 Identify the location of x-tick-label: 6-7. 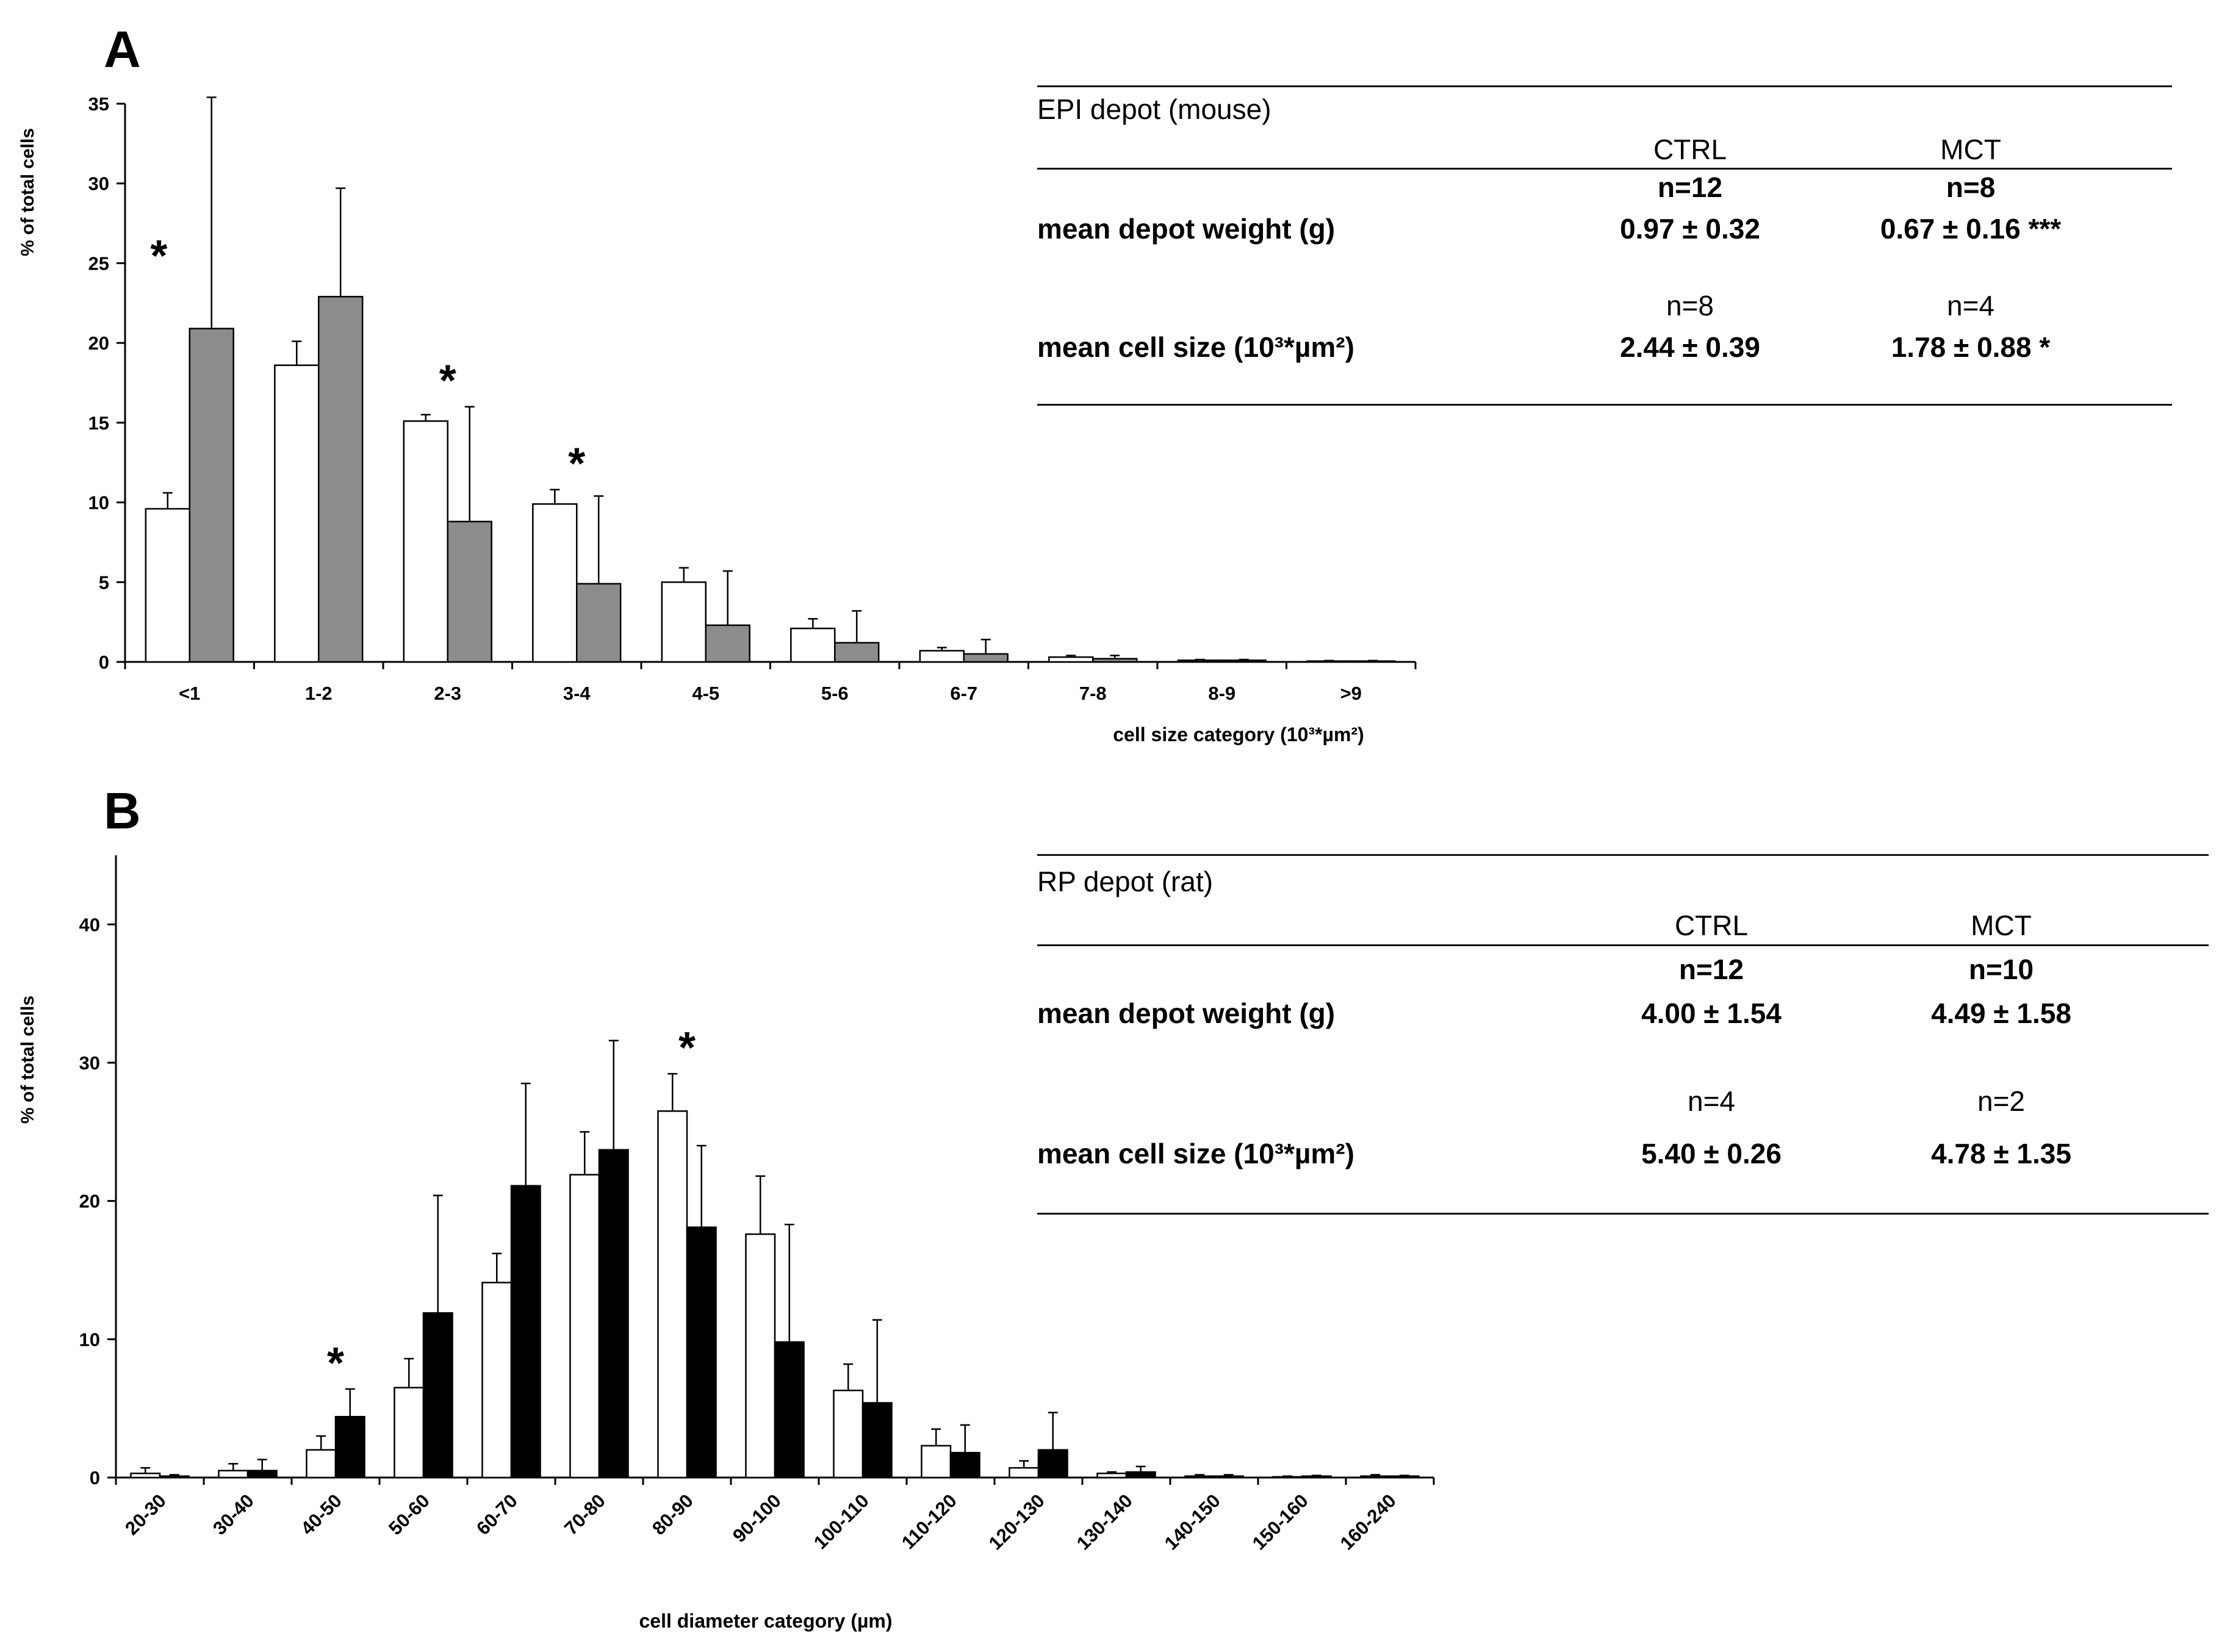
(963, 693).